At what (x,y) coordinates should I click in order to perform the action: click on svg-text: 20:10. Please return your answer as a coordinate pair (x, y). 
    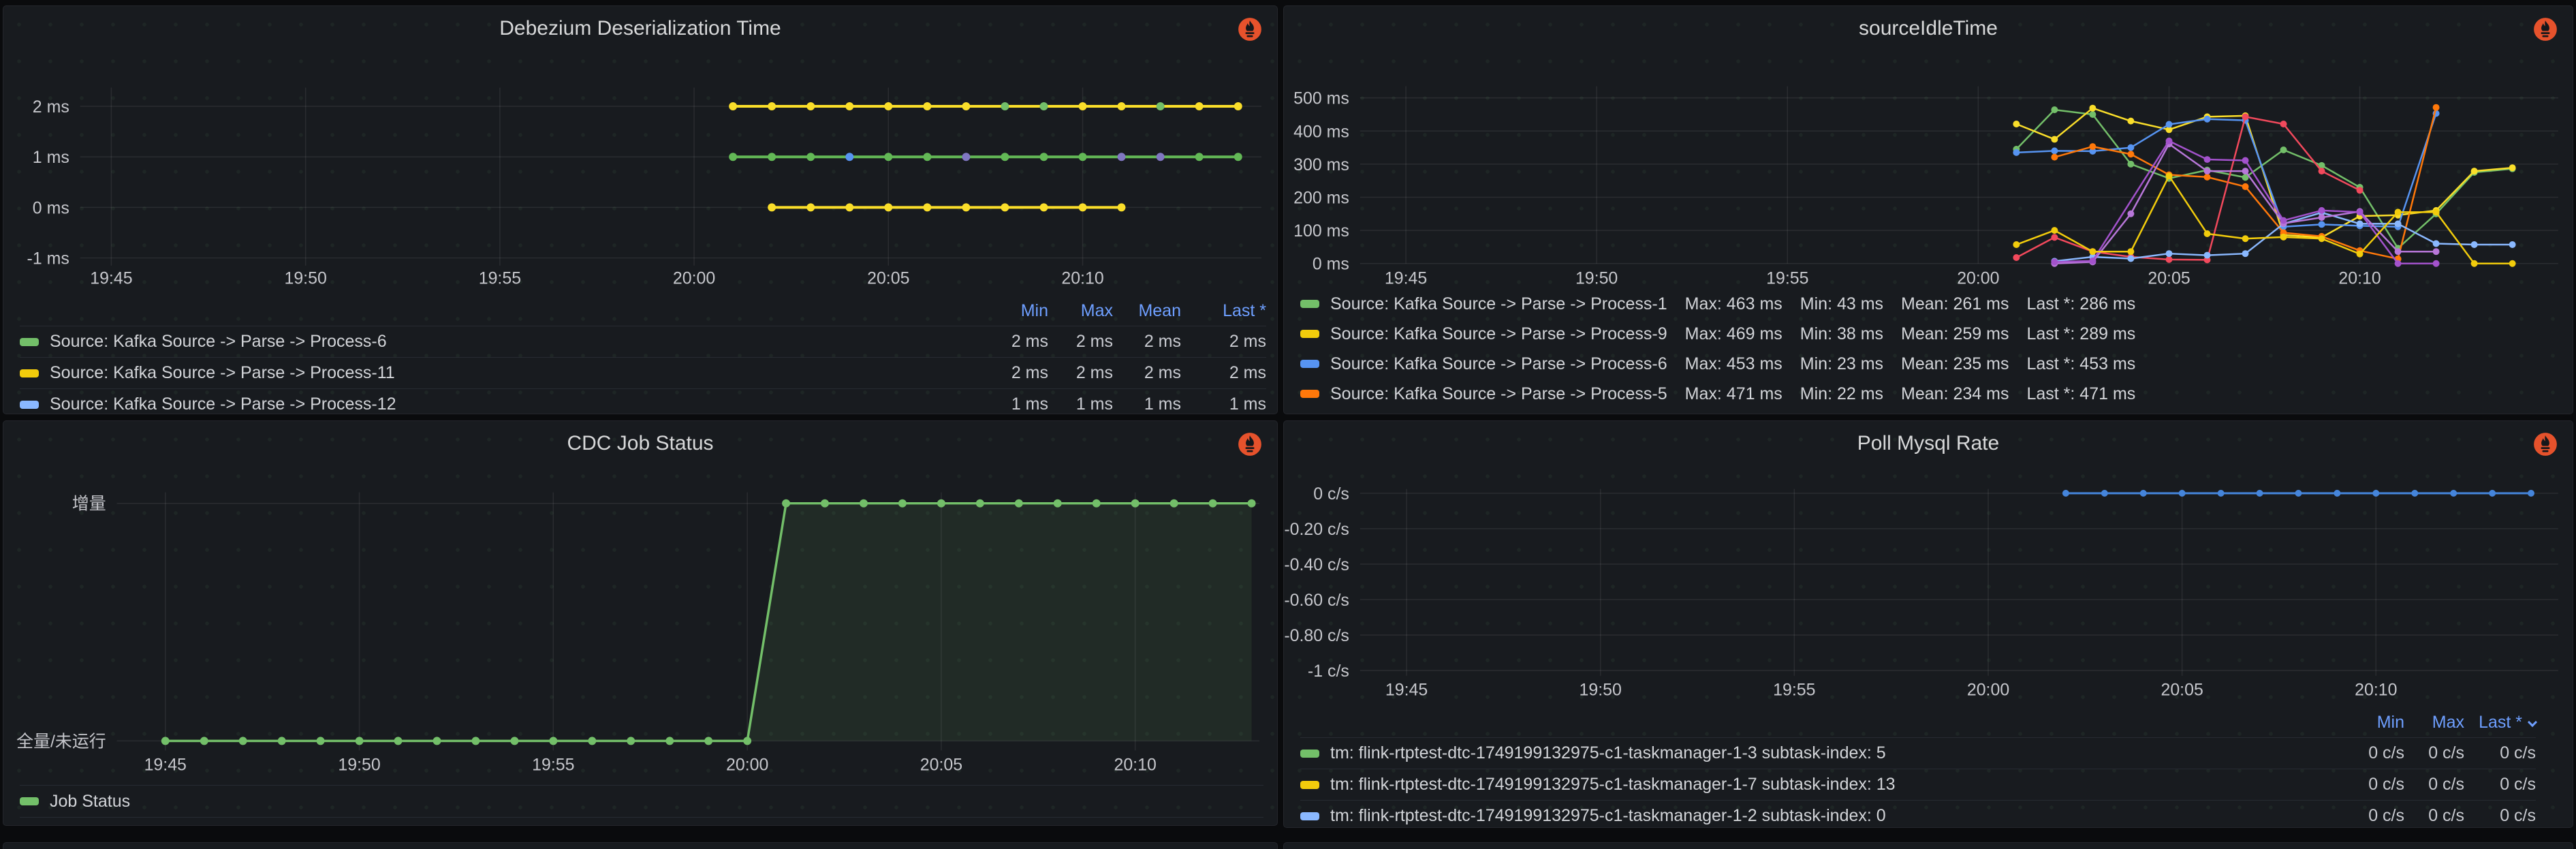
    Looking at the image, I should click on (1082, 278).